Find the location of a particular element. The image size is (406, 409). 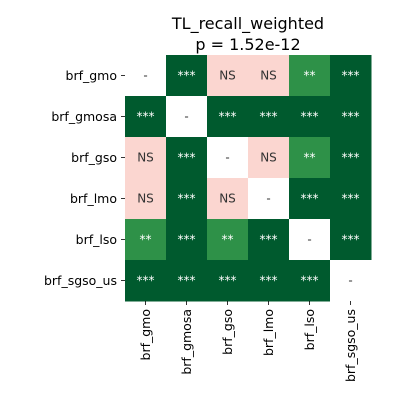

chart-title: TL_recall_weighted is located at coordinates (247, 24).